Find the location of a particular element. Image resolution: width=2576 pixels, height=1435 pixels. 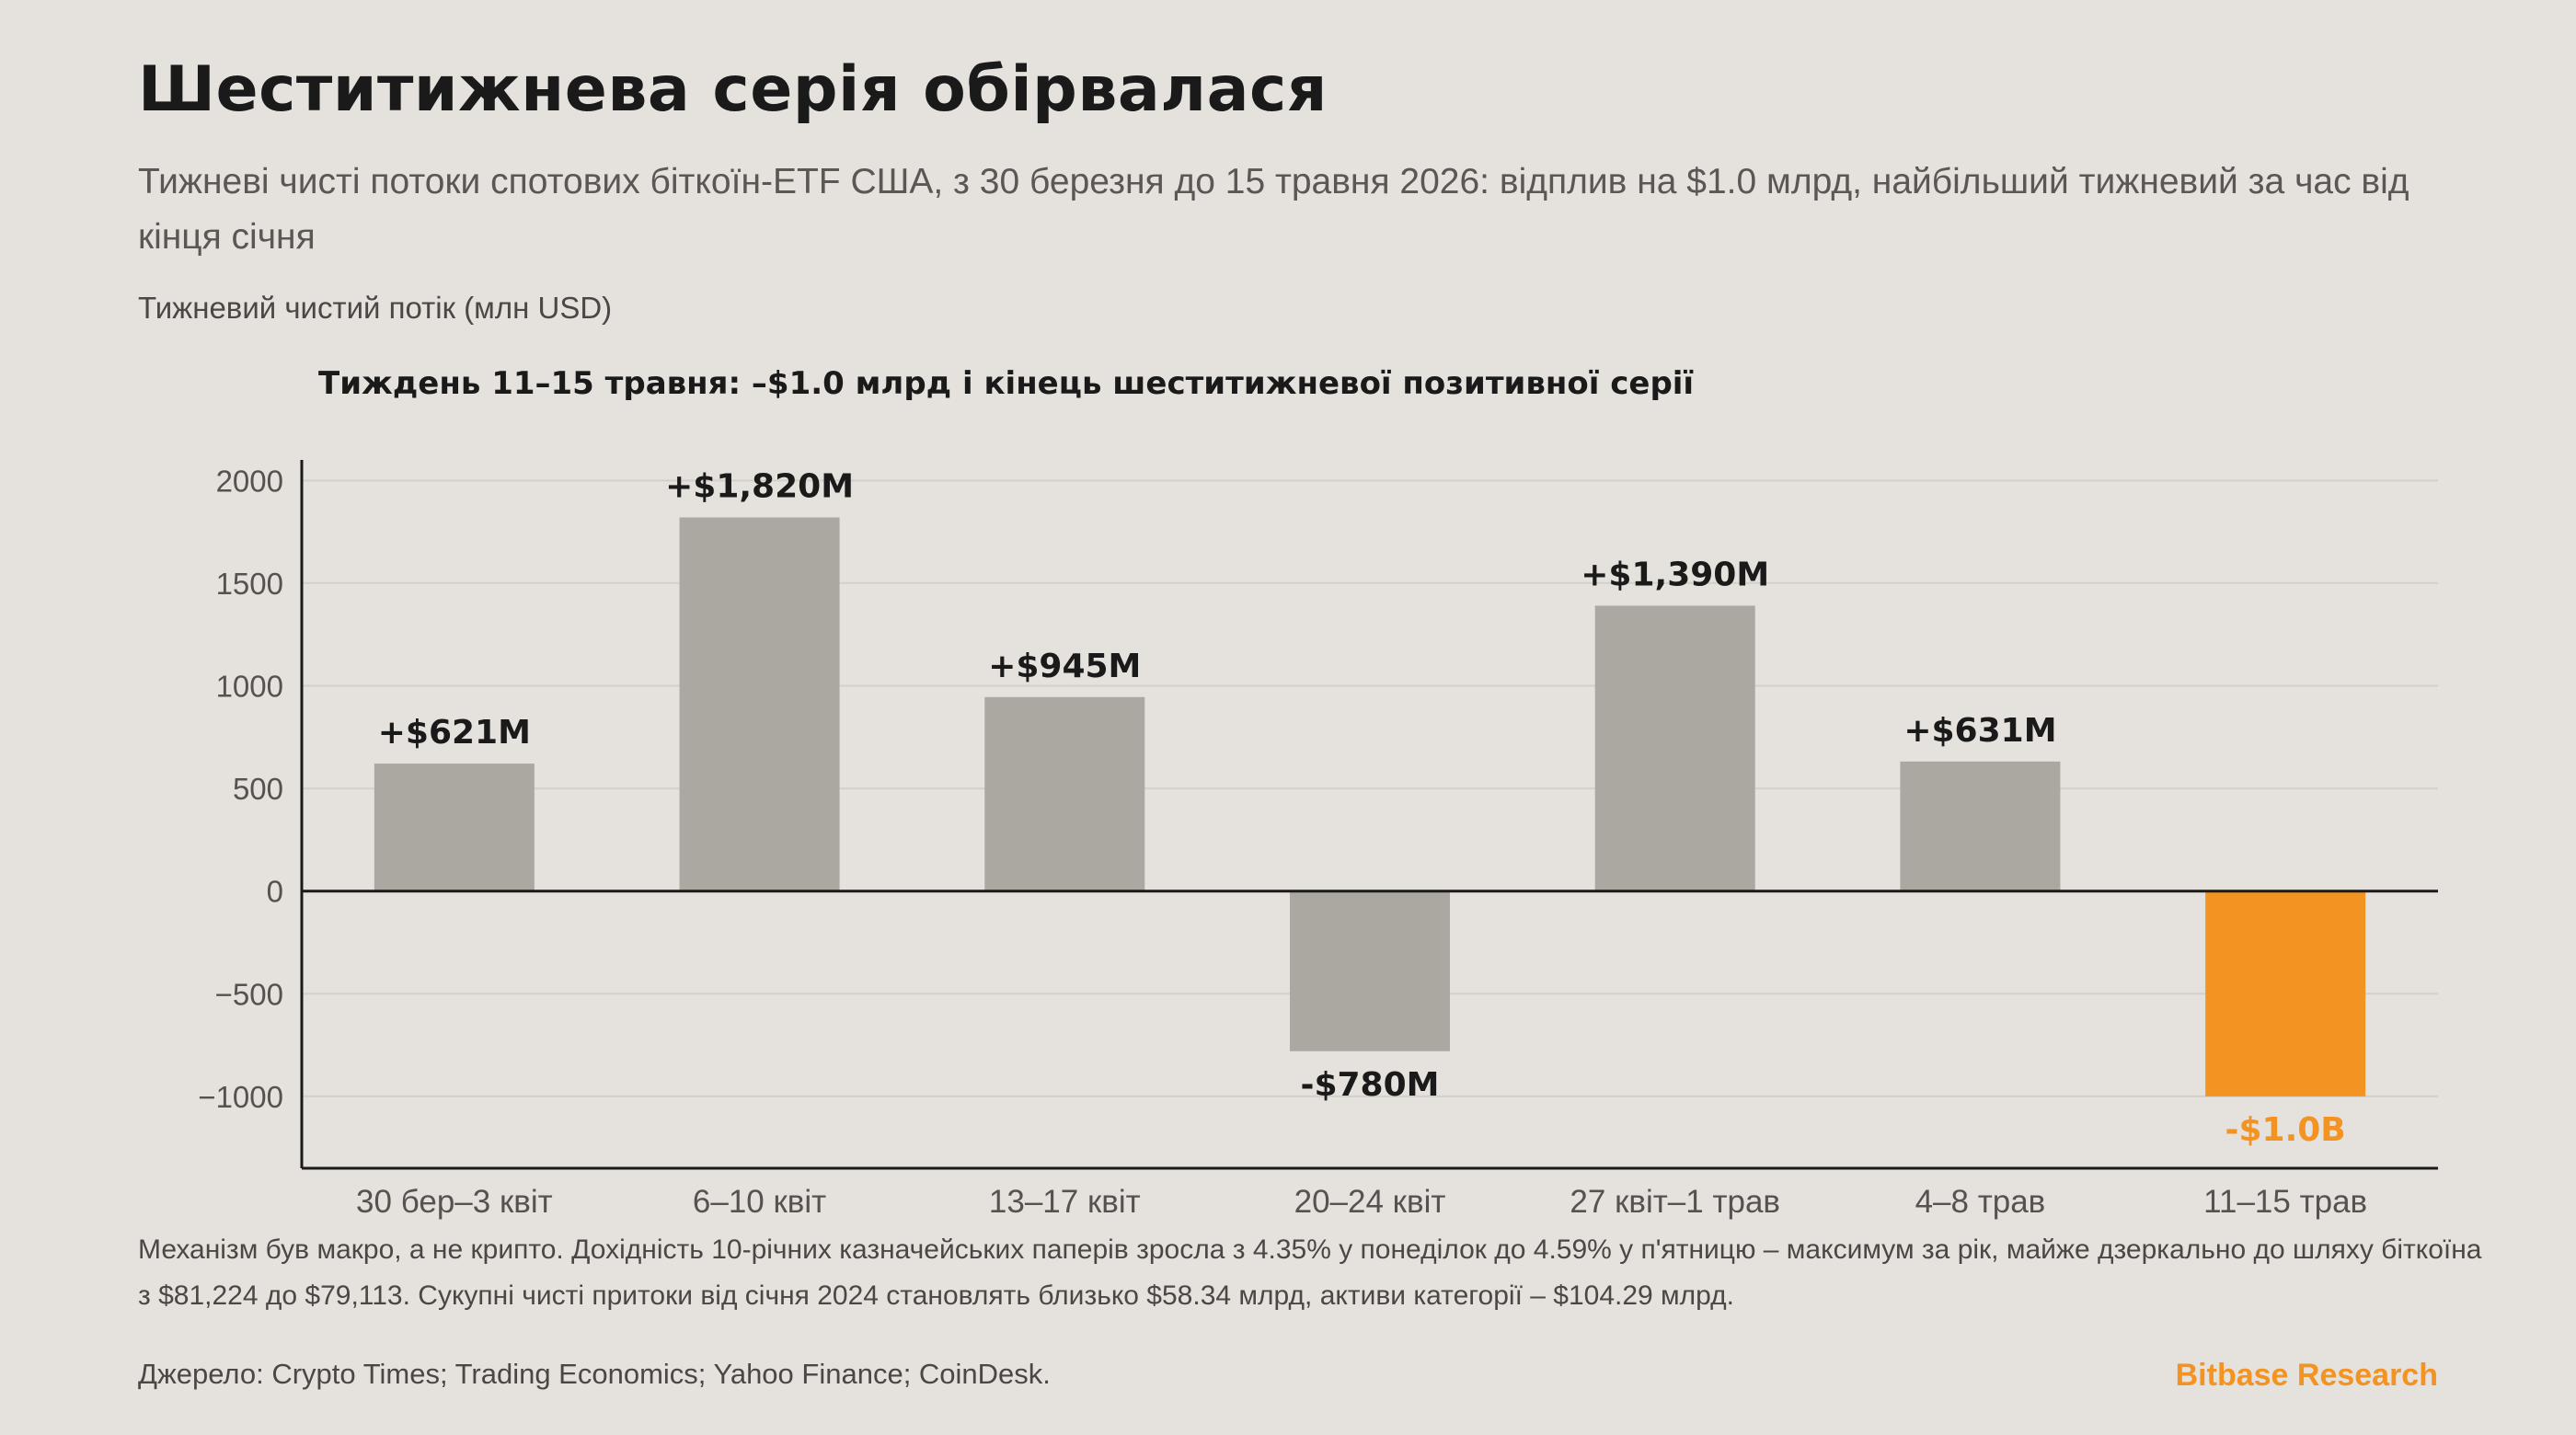

data-label: -$780M is located at coordinates (1370, 1085).